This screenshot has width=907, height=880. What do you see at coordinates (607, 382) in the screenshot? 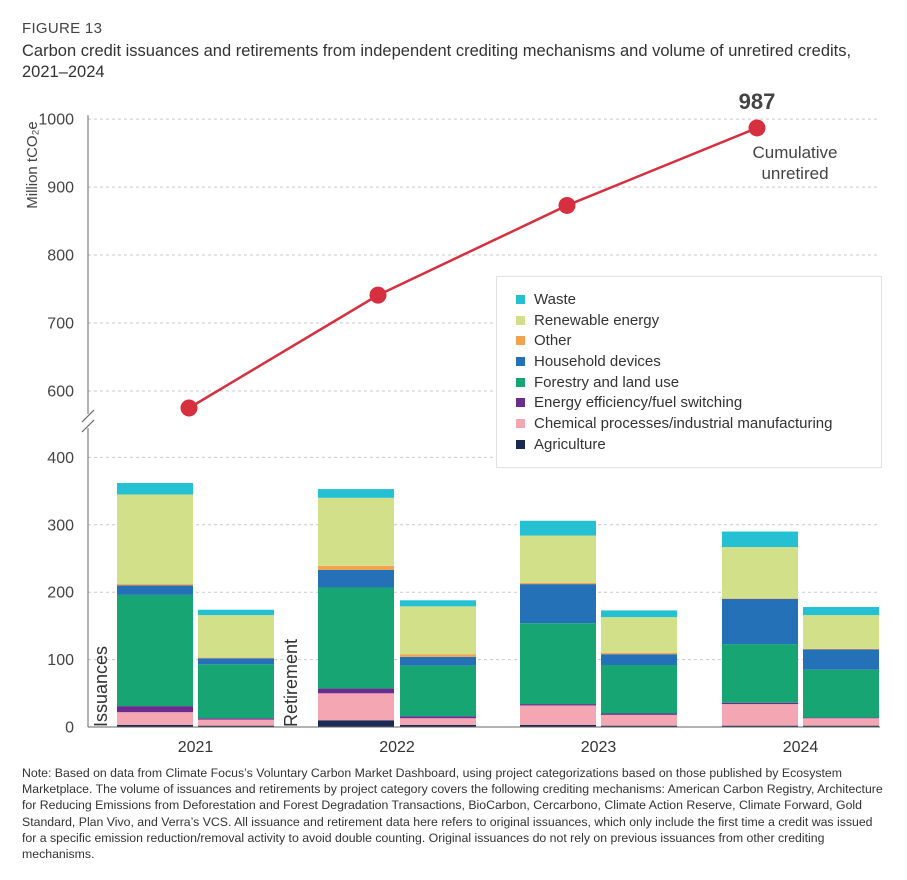
I see `legend-label: Forestry and land use` at bounding box center [607, 382].